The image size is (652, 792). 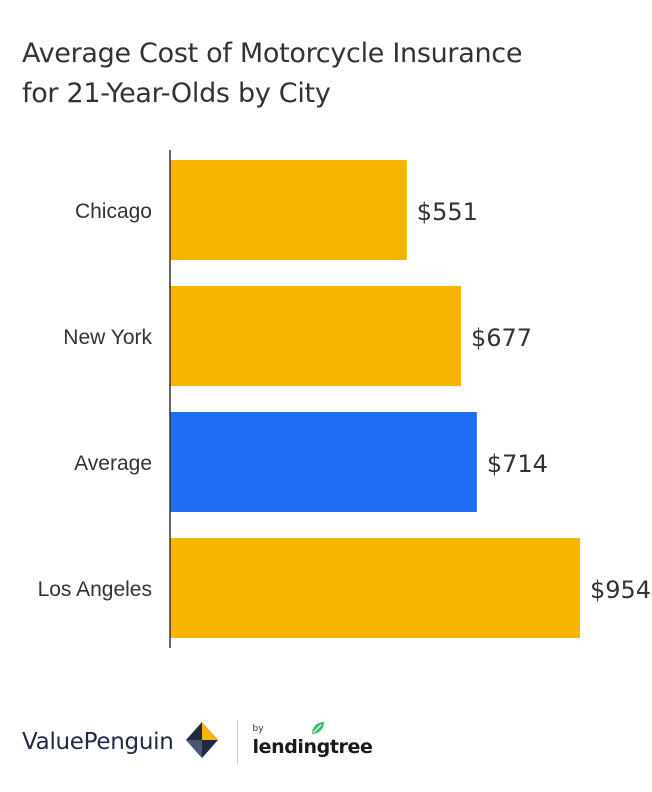 What do you see at coordinates (258, 729) in the screenshot?
I see `by-label: by` at bounding box center [258, 729].